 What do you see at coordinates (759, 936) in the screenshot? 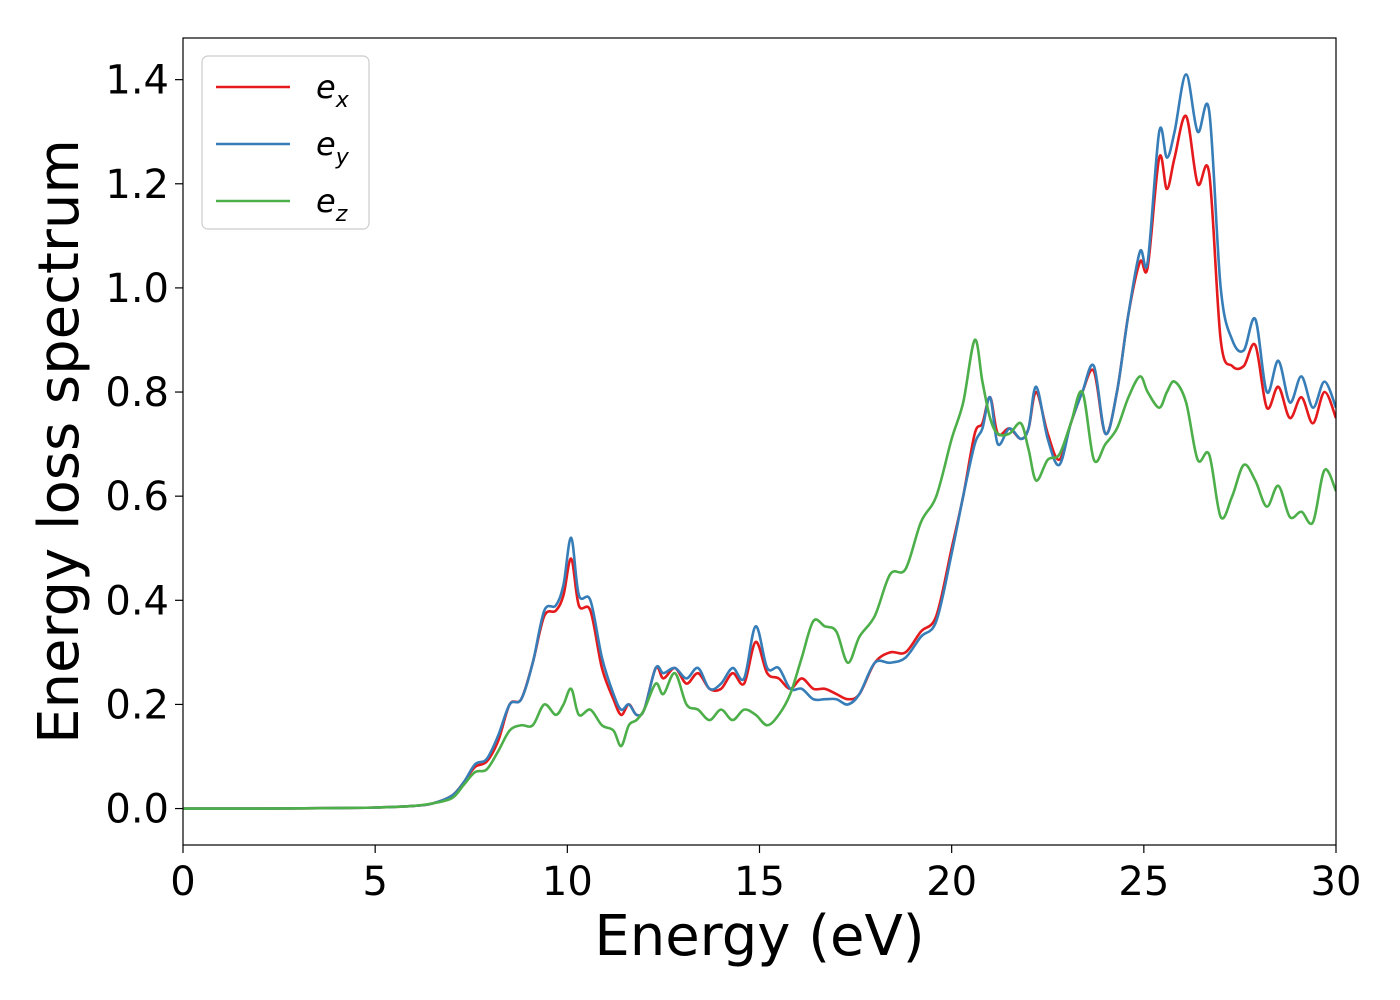
I see `x-axis-label: Energy (eV)` at bounding box center [759, 936].